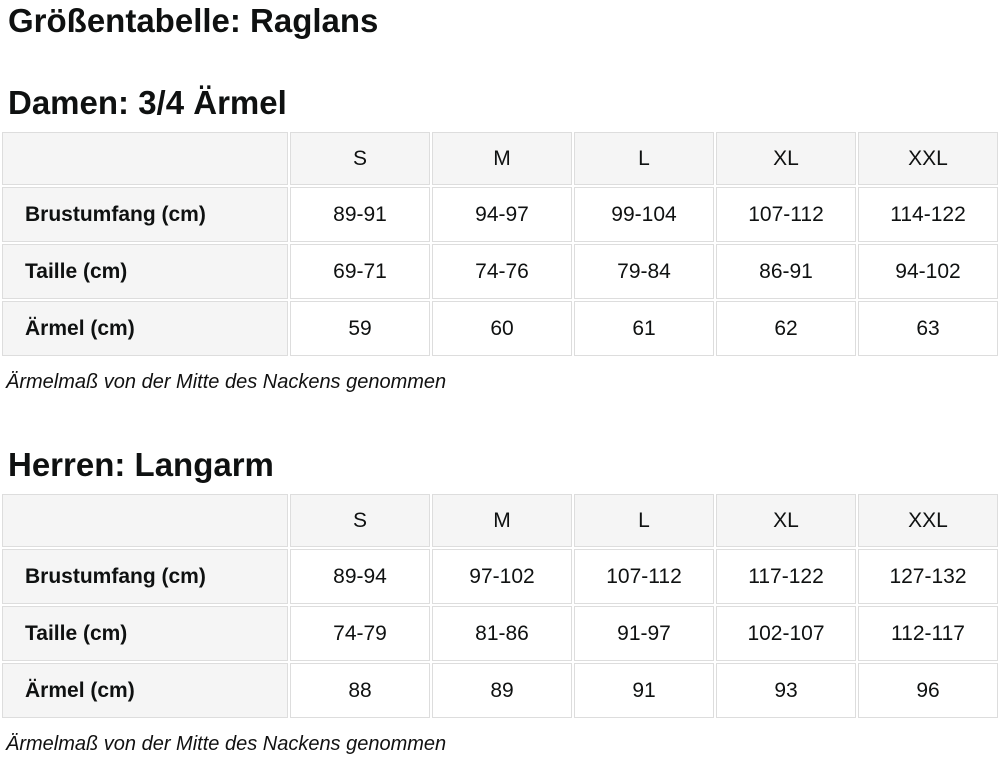  I want to click on cell-value: 74-76, so click(502, 271).